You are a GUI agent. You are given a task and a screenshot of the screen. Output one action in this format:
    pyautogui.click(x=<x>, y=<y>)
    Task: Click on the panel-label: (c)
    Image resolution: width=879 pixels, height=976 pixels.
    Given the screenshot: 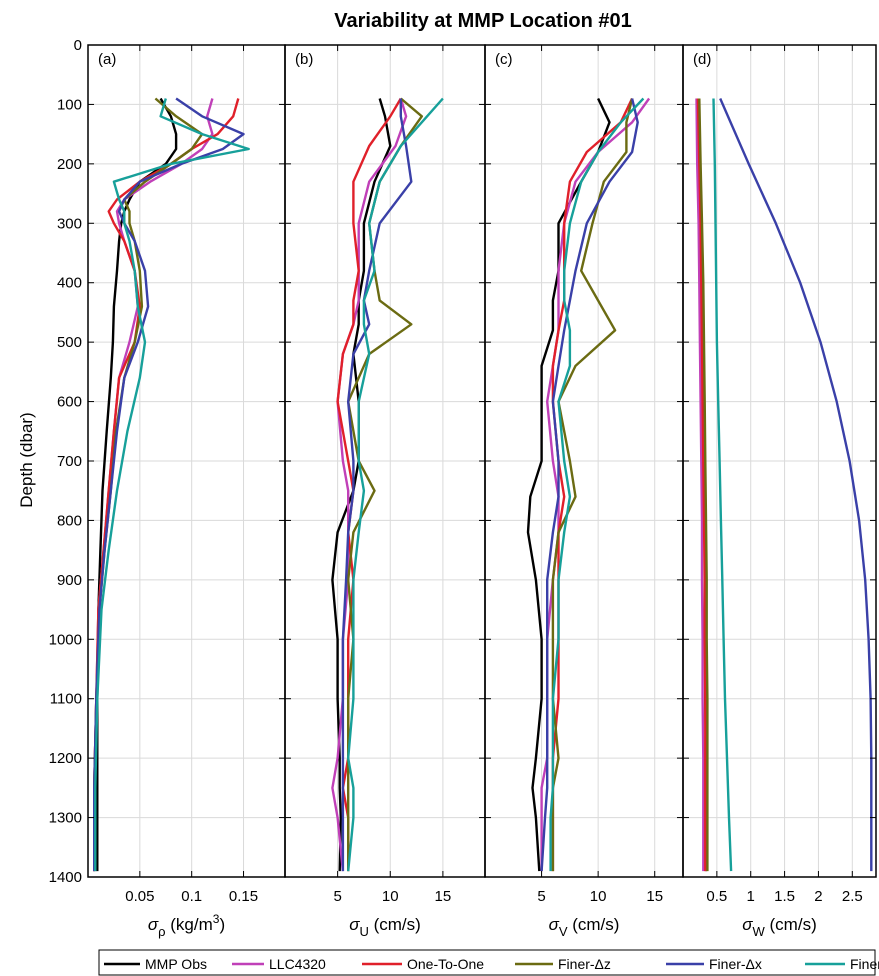 What is the action you would take?
    pyautogui.click(x=504, y=59)
    